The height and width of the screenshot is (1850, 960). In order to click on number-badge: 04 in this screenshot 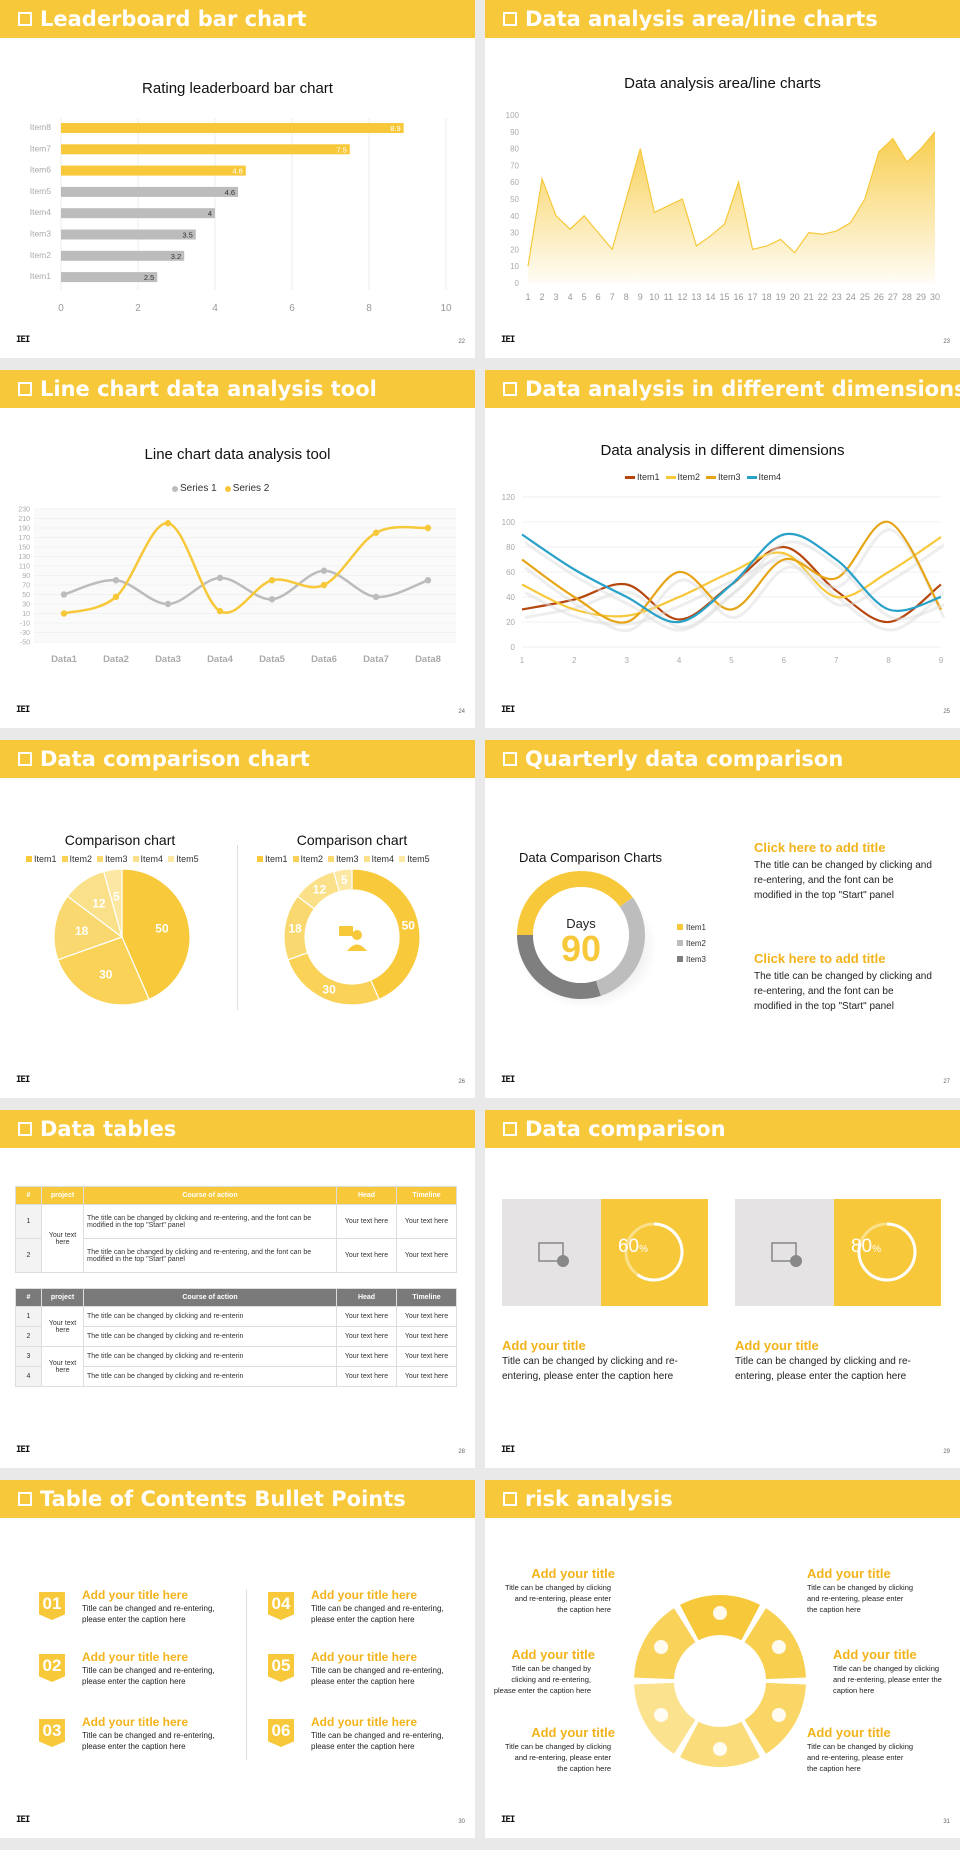, I will do `click(281, 1606)`.